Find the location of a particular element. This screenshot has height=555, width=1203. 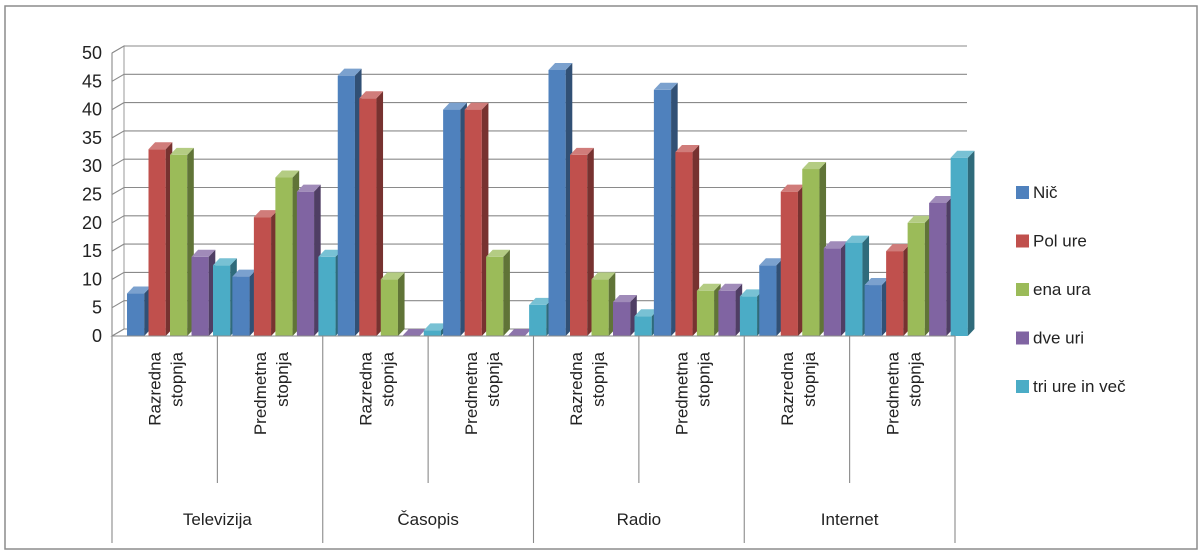

y-tick-label: 20 is located at coordinates (92, 223).